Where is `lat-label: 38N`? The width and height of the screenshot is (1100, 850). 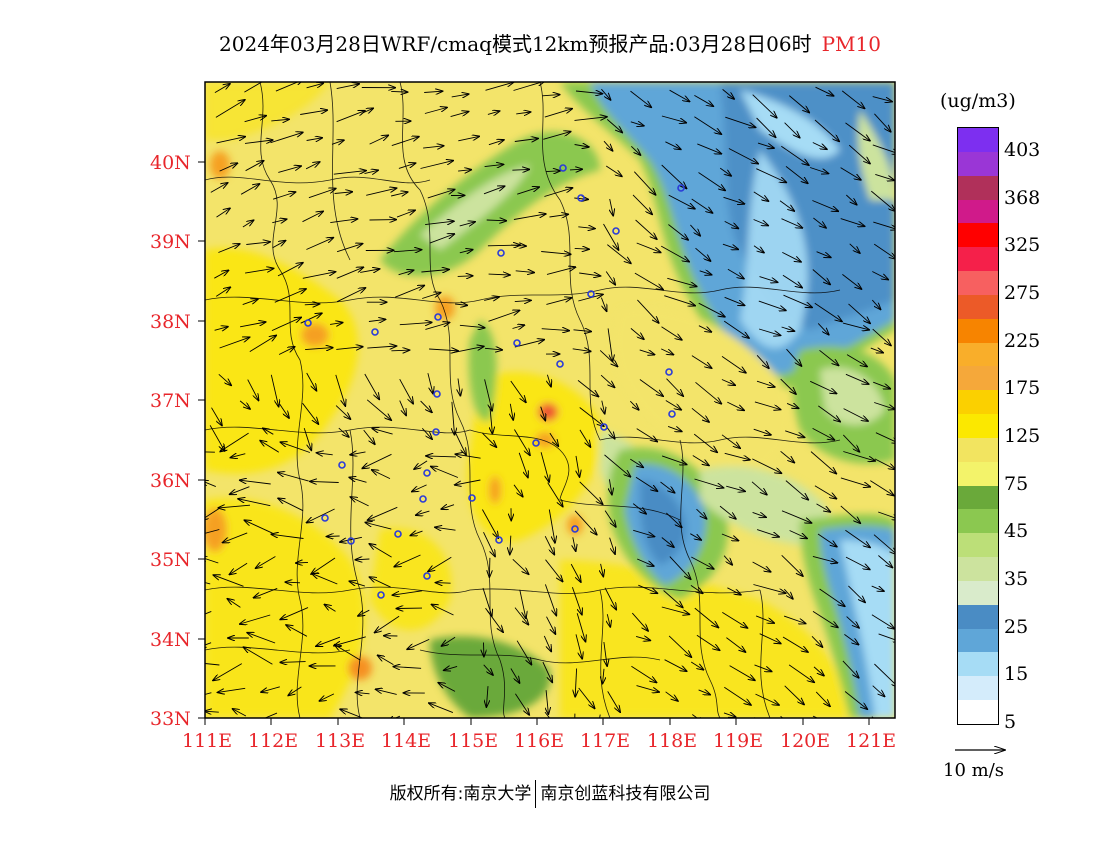 lat-label: 38N is located at coordinates (170, 322).